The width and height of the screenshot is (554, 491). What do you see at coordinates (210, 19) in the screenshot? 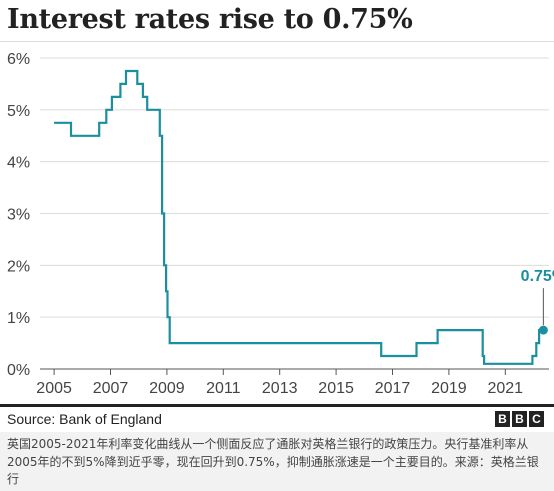
I see `chart-title: Interest rates rise to 0.75%` at bounding box center [210, 19].